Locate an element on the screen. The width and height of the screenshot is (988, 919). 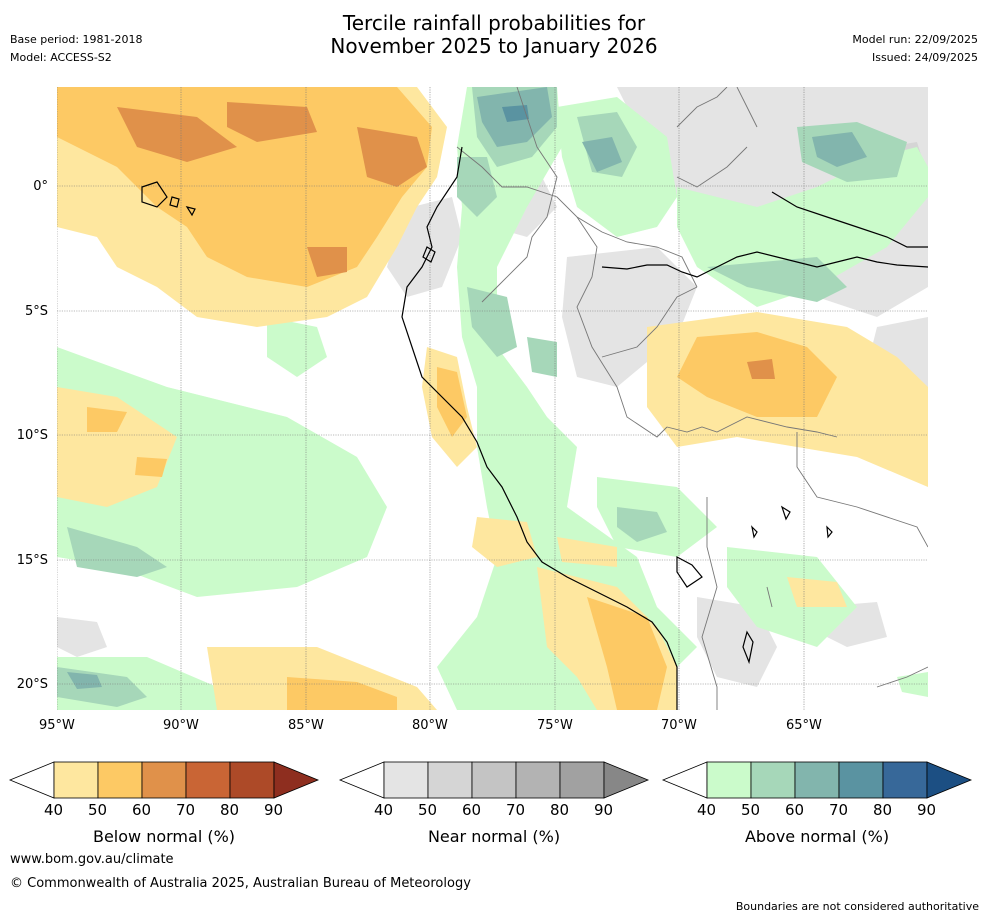
issued-date: Issued: 24/09/2025 is located at coordinates (924, 57).